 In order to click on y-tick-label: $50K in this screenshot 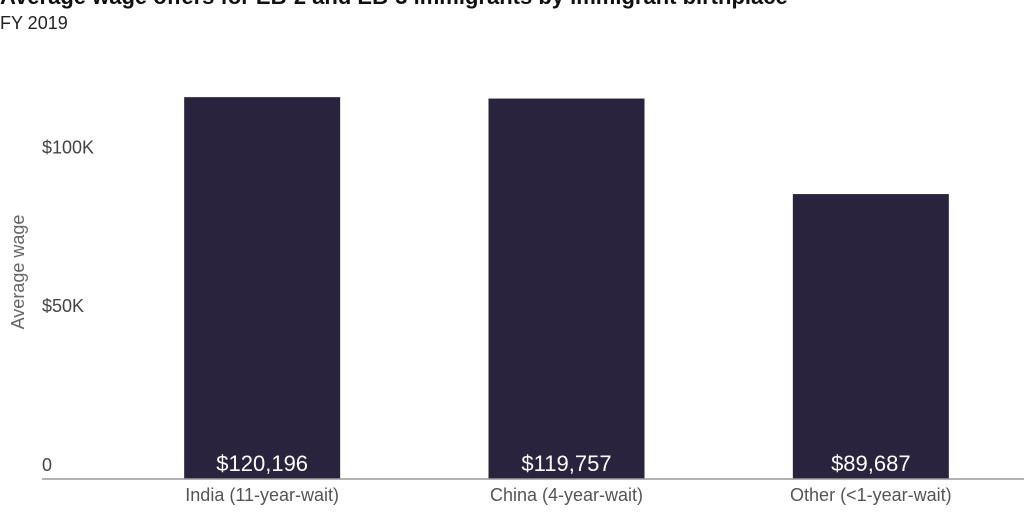, I will do `click(63, 306)`.